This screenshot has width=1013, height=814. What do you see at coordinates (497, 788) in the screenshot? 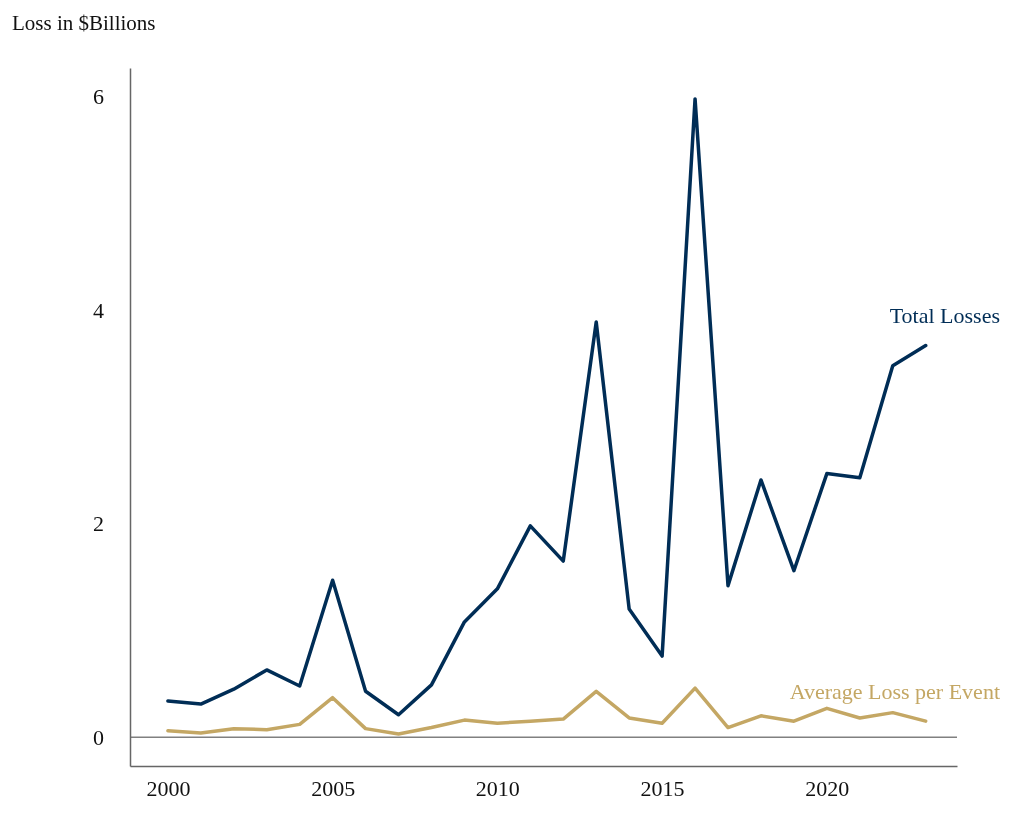
I see `x-tick-label: 2010` at bounding box center [497, 788].